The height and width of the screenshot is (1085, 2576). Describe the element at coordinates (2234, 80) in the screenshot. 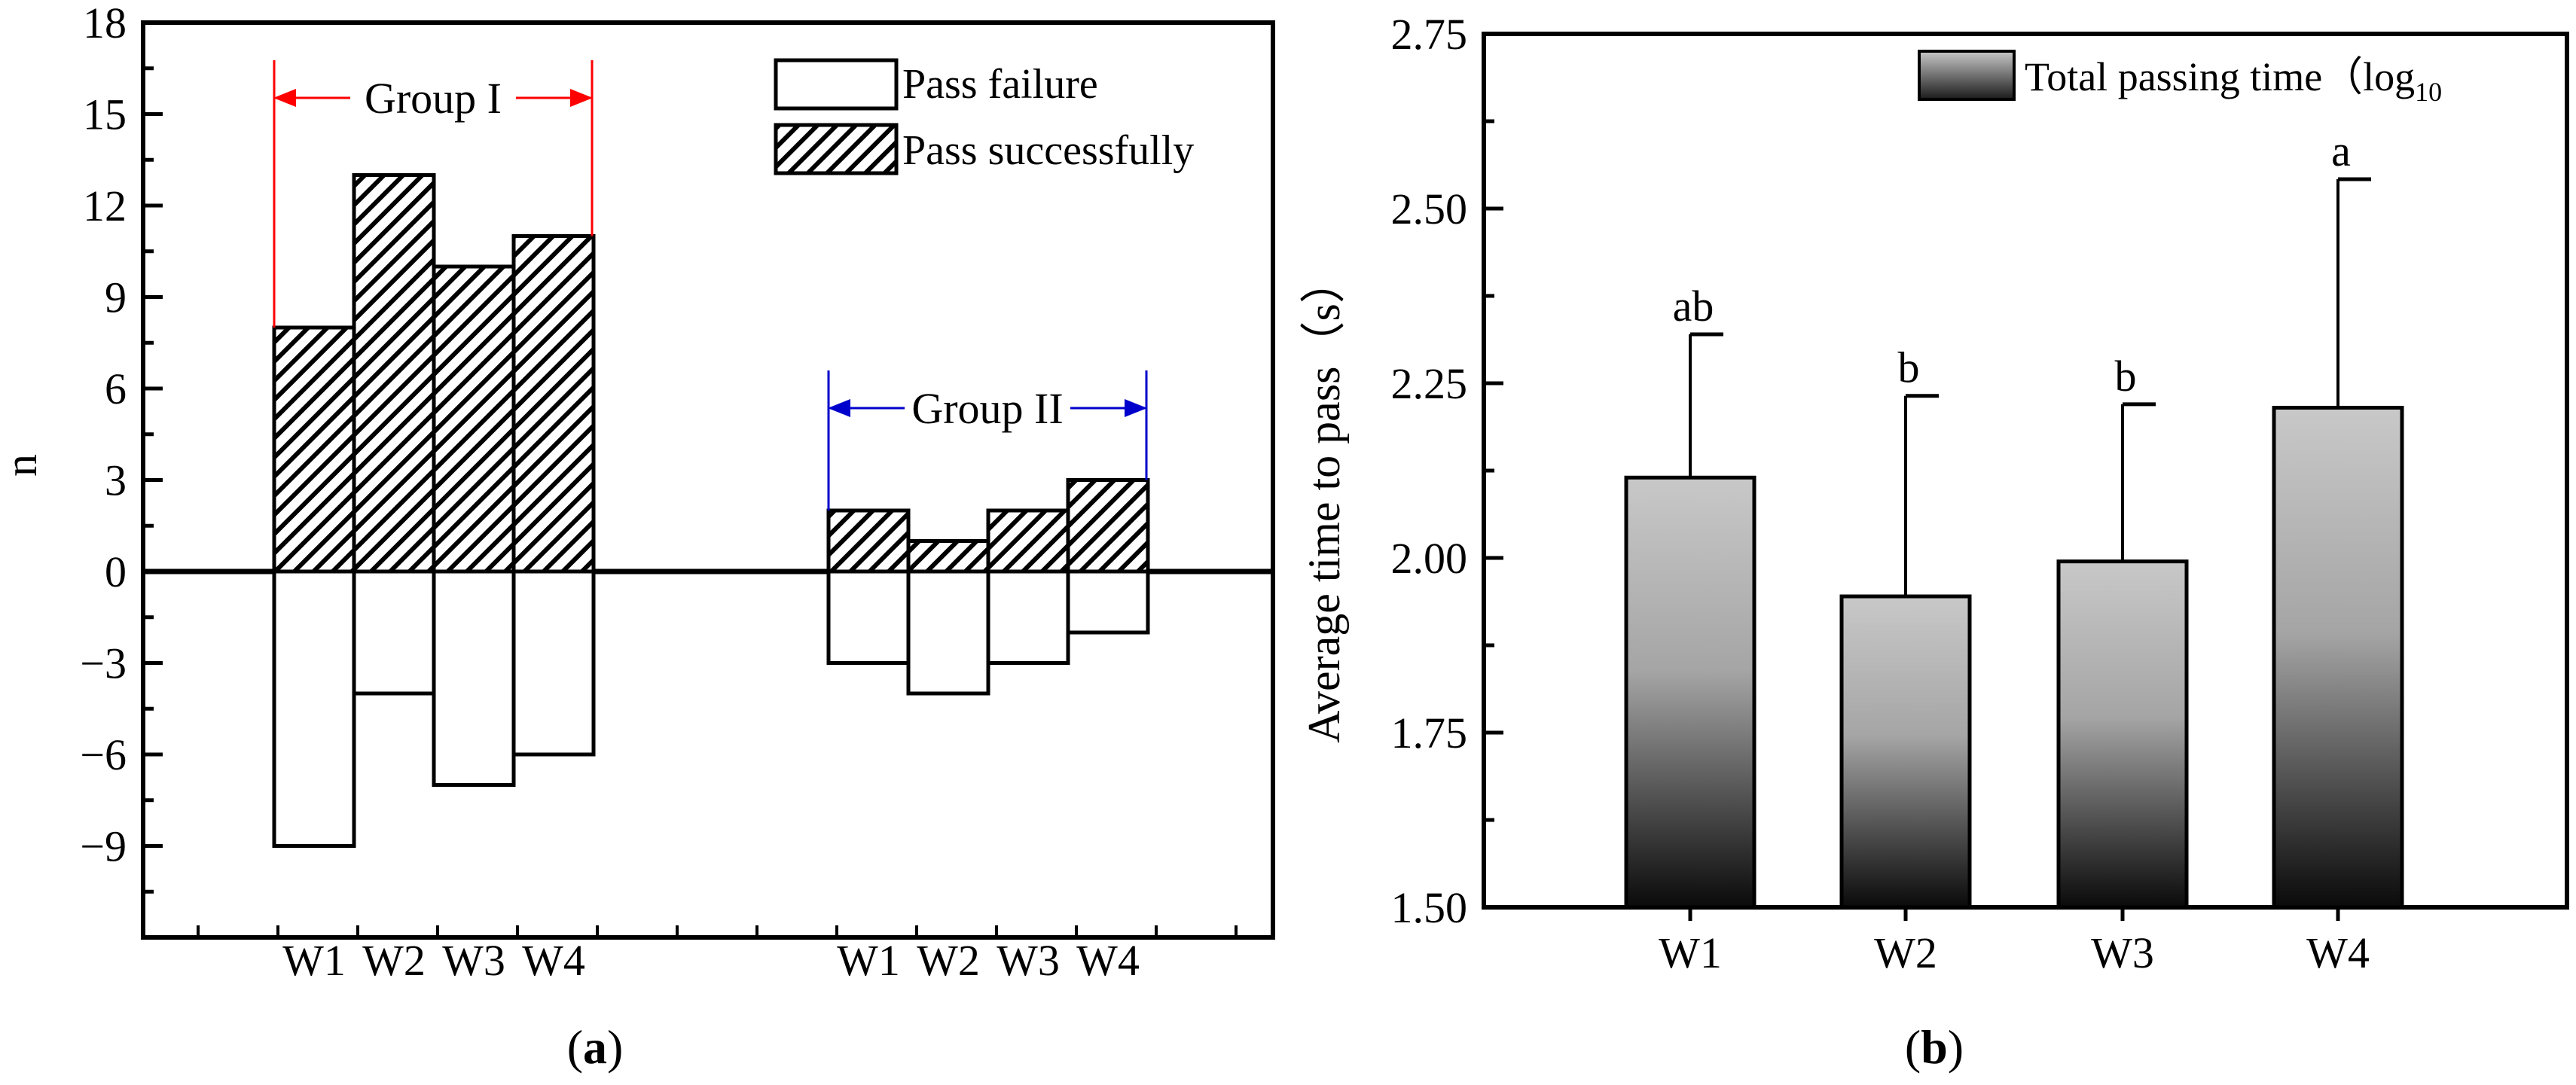

I see `legend-label-total-passing-time: Total passing time（log10` at that location.